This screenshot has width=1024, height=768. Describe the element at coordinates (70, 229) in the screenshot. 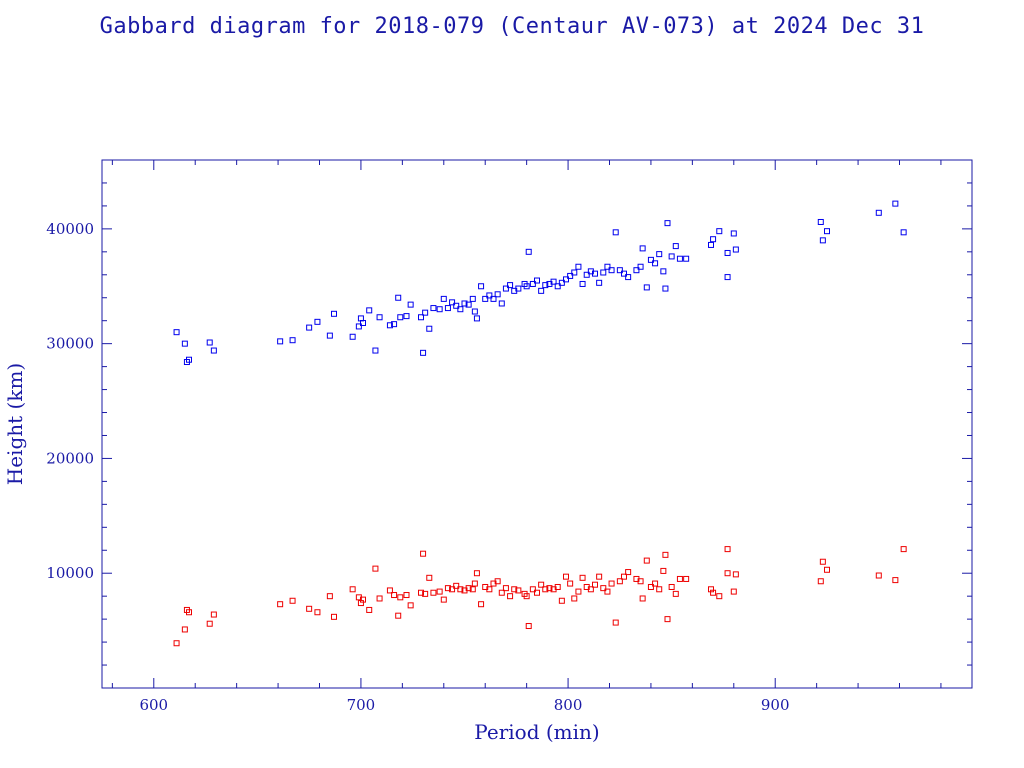

I see `y-tick-label: 40000` at that location.